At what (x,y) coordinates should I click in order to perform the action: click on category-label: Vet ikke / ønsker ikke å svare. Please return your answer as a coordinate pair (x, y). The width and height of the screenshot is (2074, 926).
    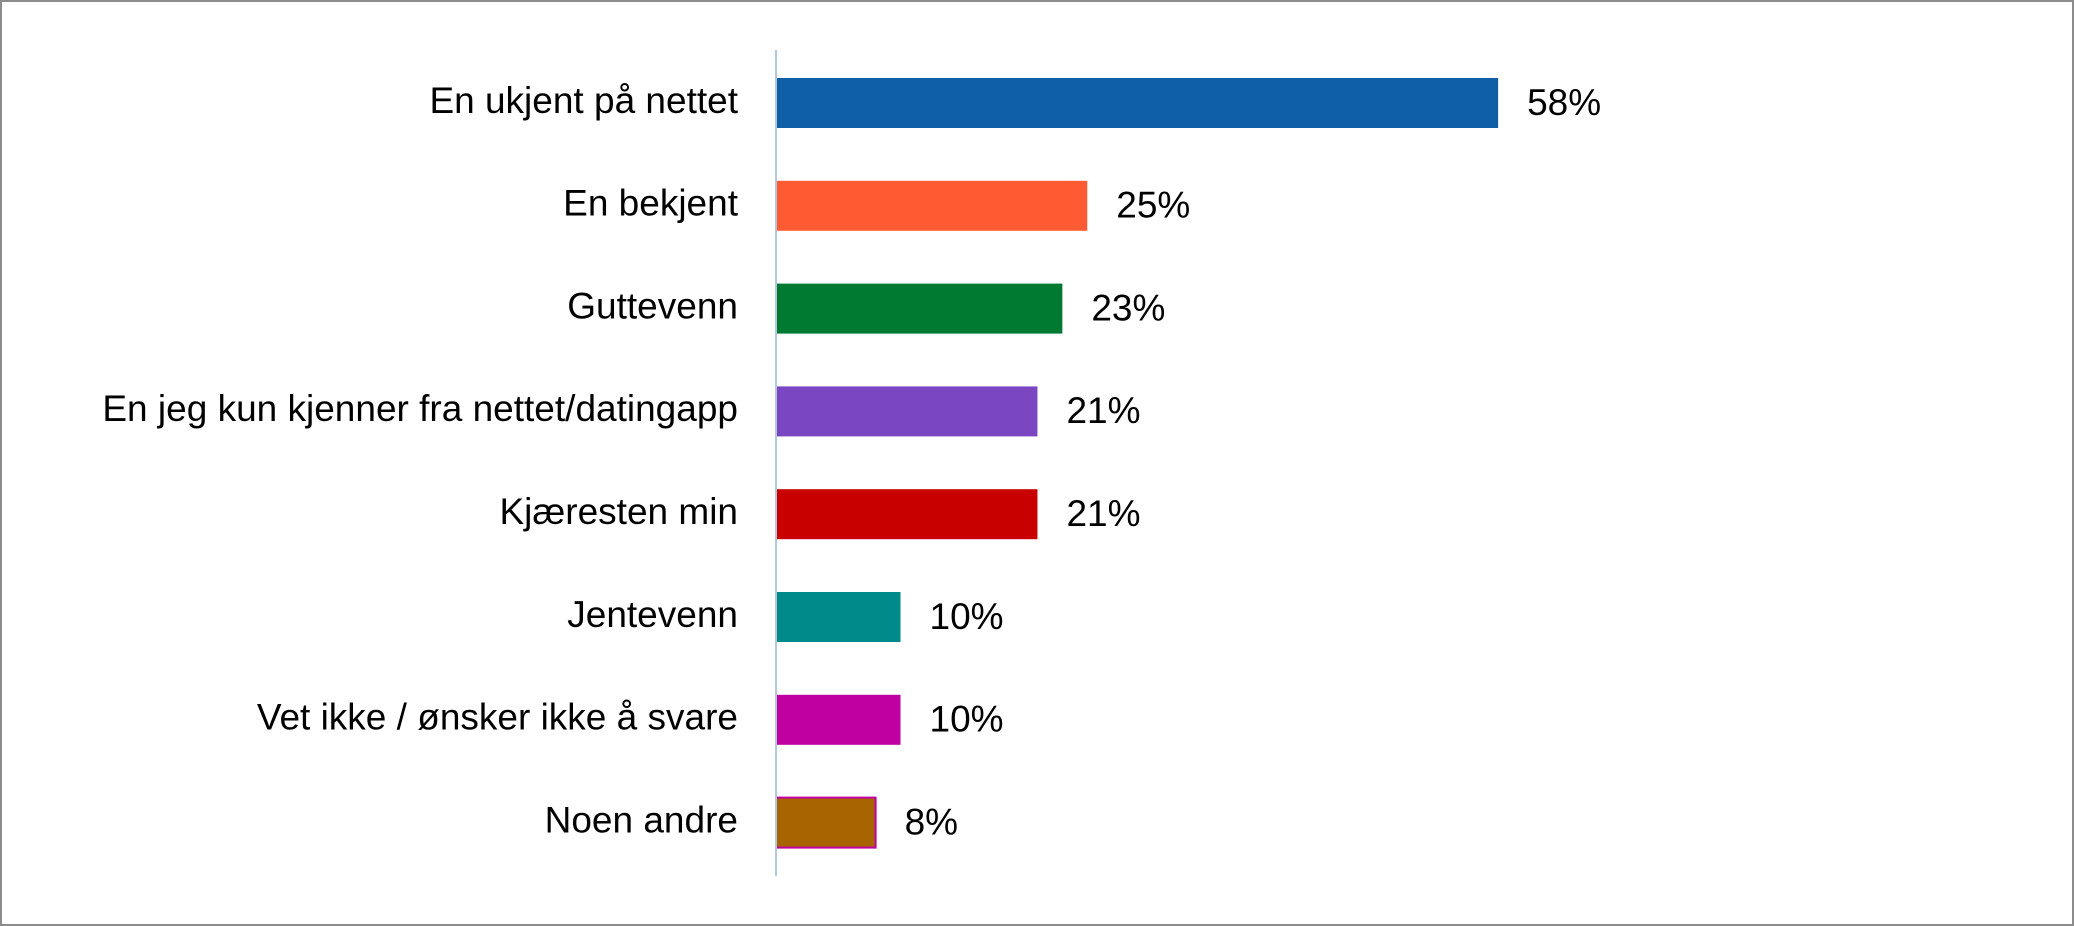
    Looking at the image, I should click on (497, 717).